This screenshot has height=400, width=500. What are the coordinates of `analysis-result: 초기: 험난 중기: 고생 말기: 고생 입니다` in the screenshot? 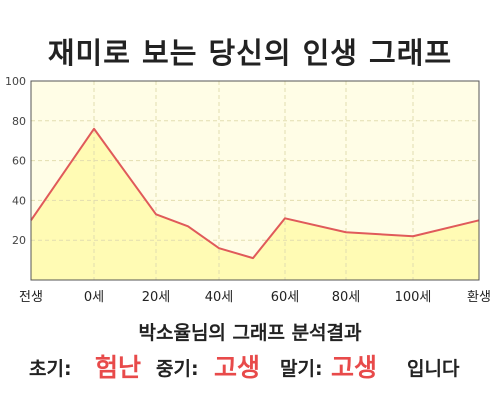 It's located at (250, 364).